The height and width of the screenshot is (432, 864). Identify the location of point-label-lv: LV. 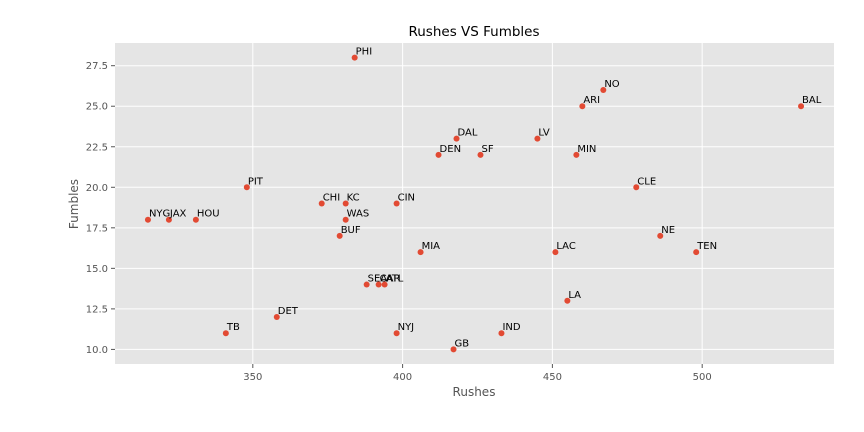
(543, 133).